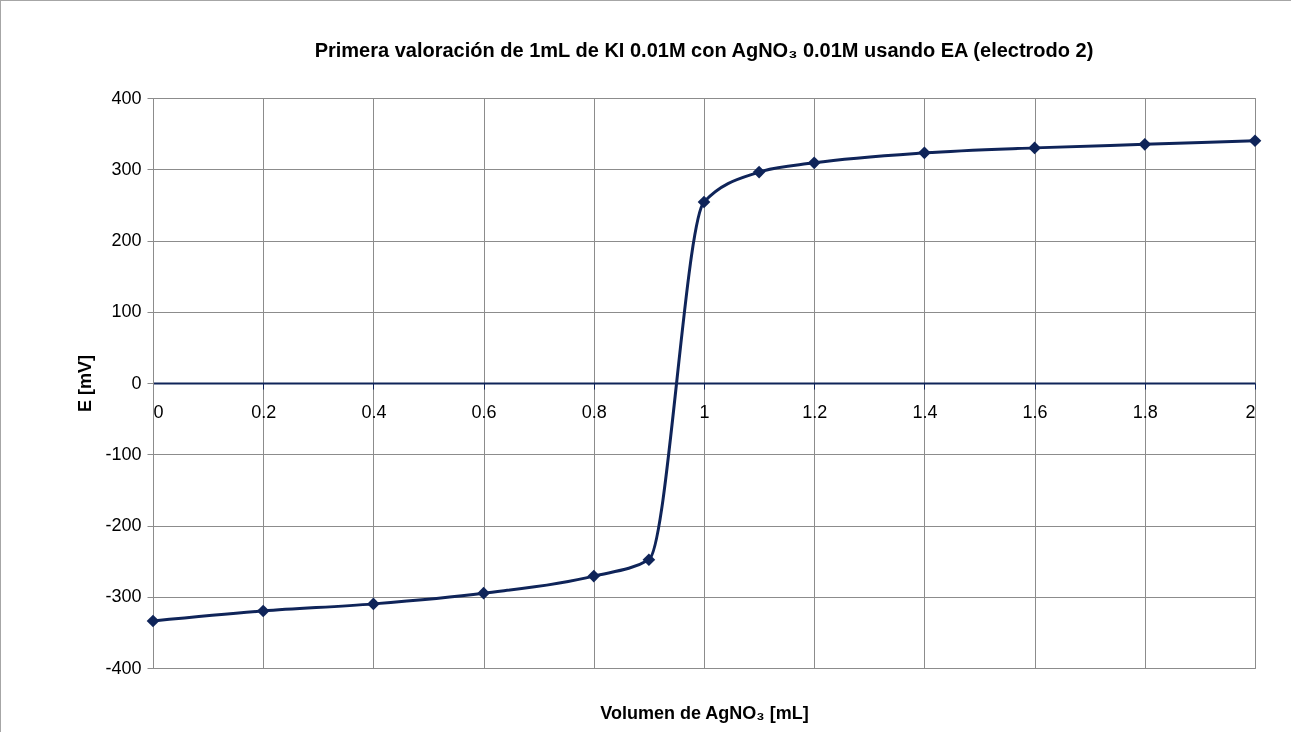 The width and height of the screenshot is (1291, 732). What do you see at coordinates (594, 411) in the screenshot?
I see `x-tick-label: 0.8` at bounding box center [594, 411].